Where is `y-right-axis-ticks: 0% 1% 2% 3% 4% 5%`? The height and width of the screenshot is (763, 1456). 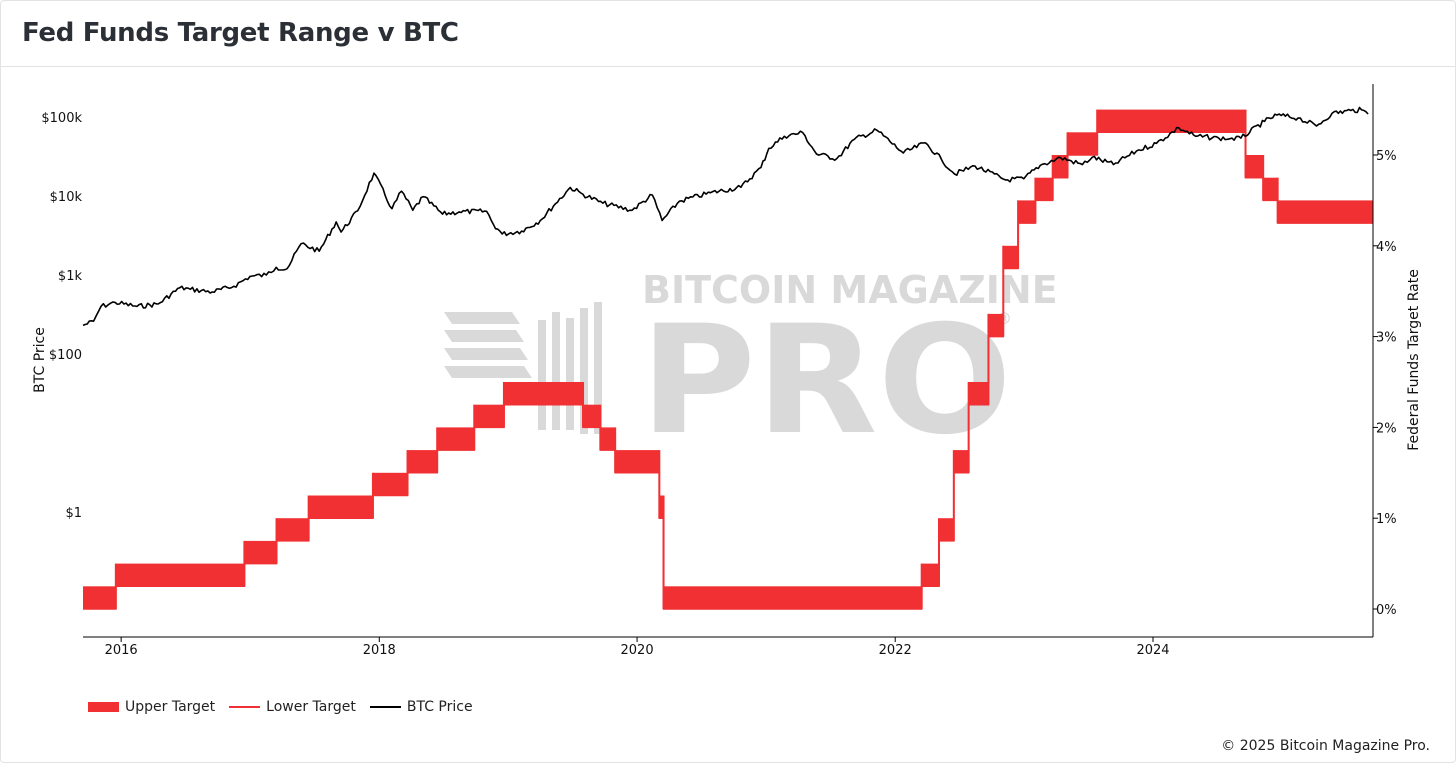 y-right-axis-ticks: 0% 1% 2% 3% 4% 5% is located at coordinates (1385, 383).